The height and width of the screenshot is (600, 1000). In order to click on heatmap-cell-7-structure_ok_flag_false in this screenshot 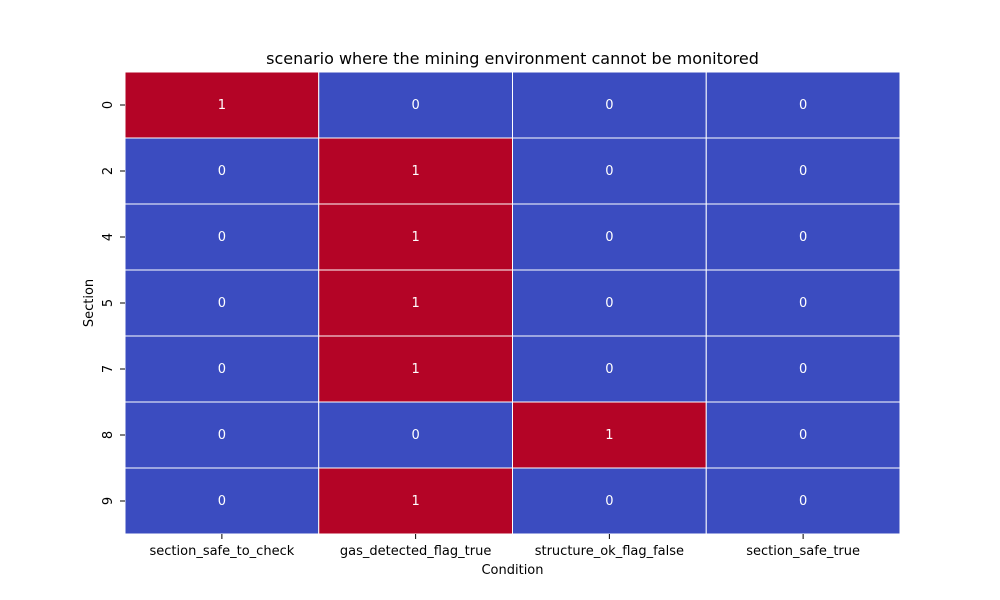, I will do `click(609, 369)`.